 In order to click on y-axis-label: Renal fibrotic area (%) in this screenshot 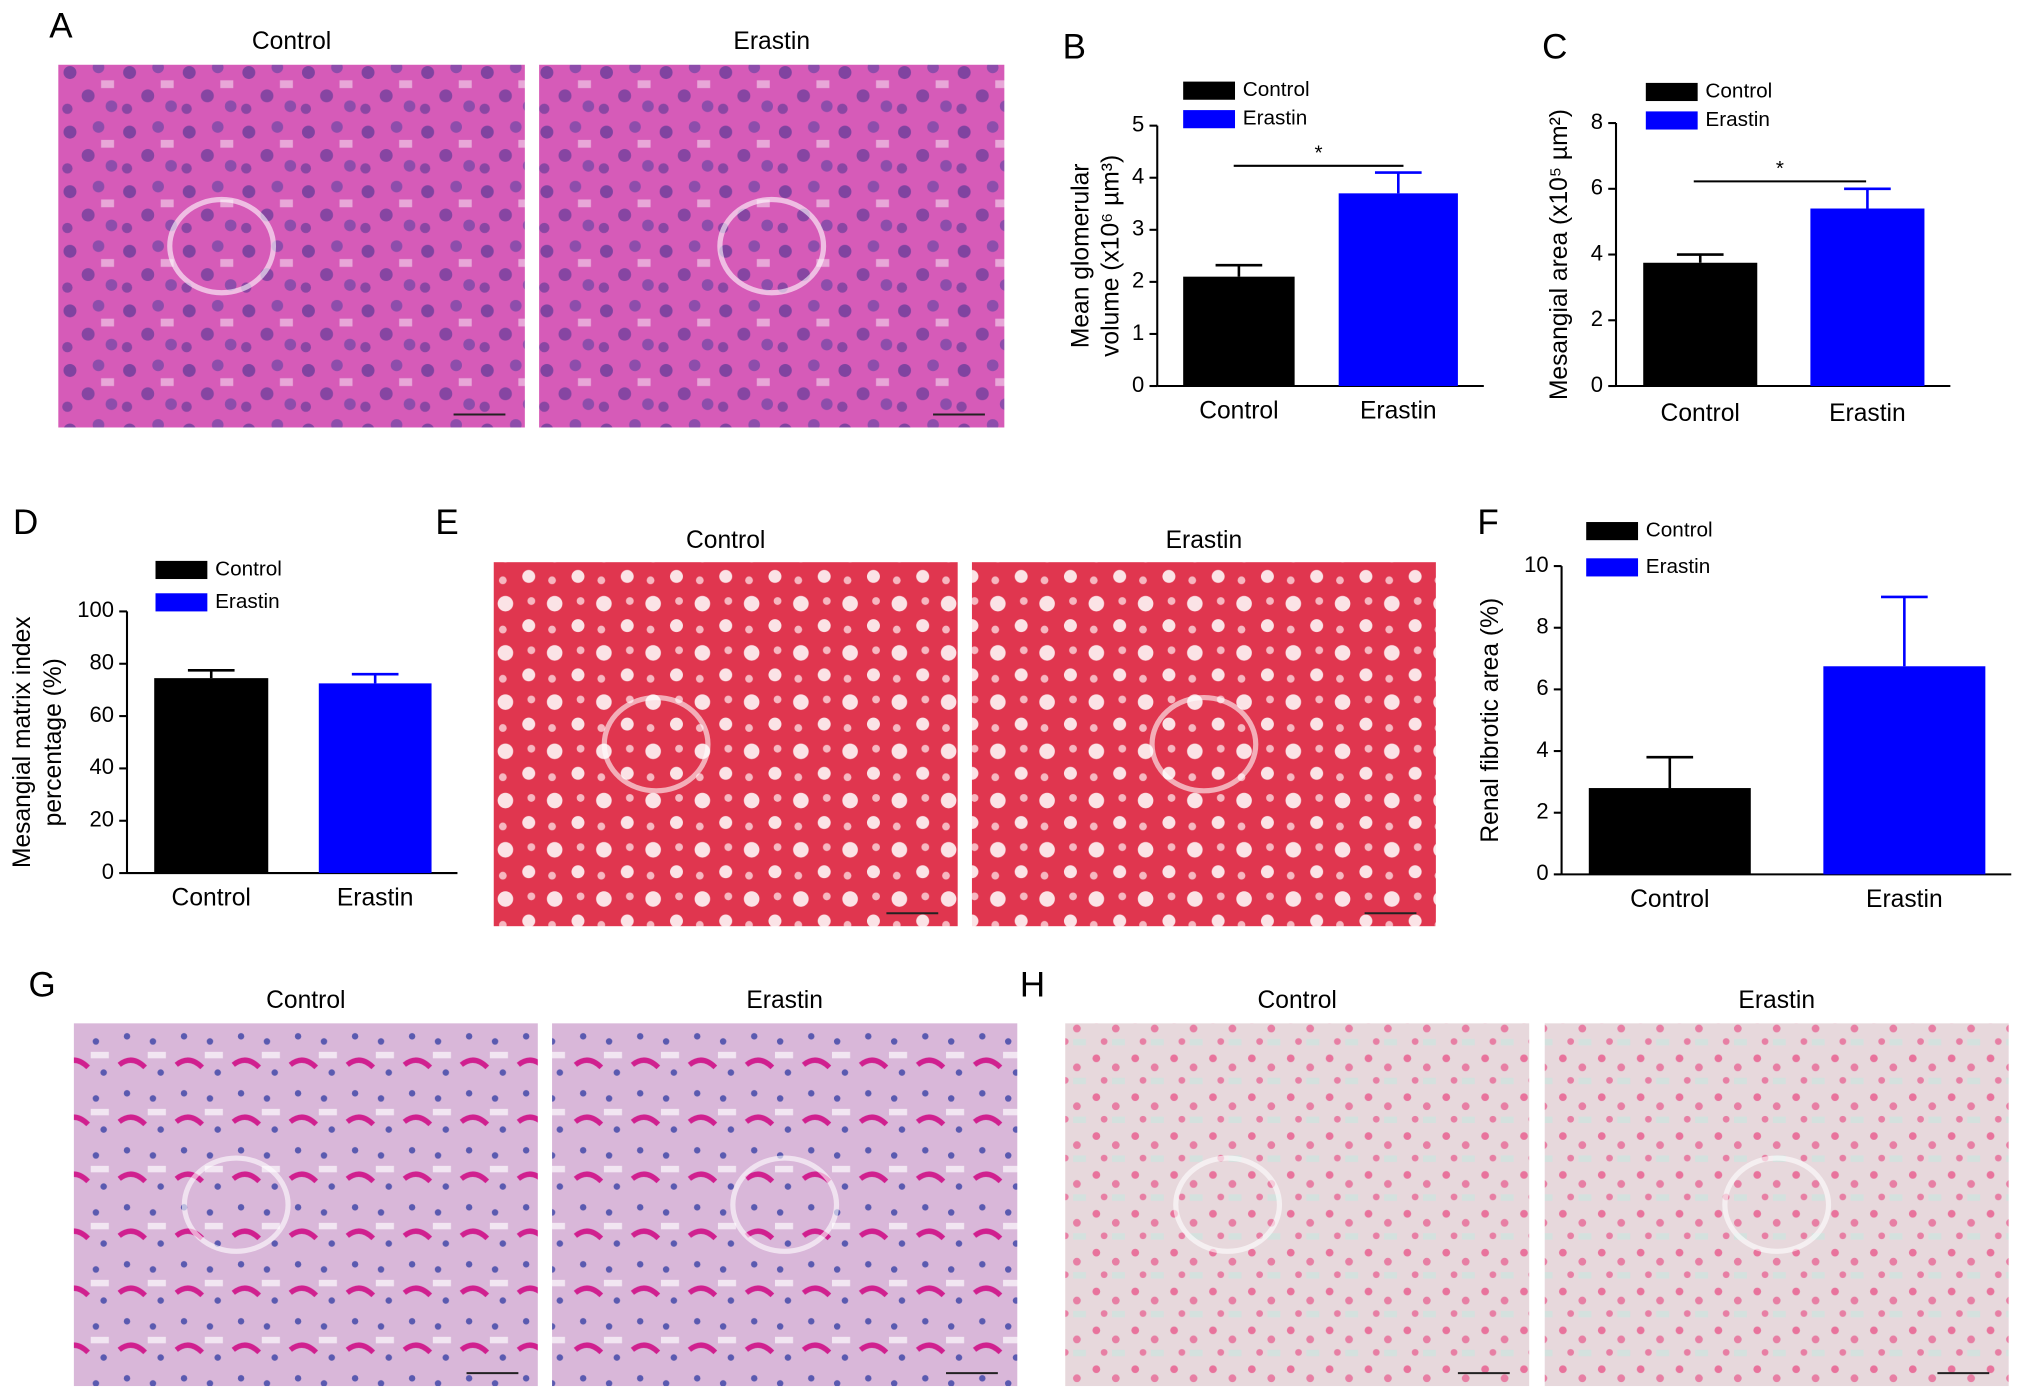, I will do `click(1490, 720)`.